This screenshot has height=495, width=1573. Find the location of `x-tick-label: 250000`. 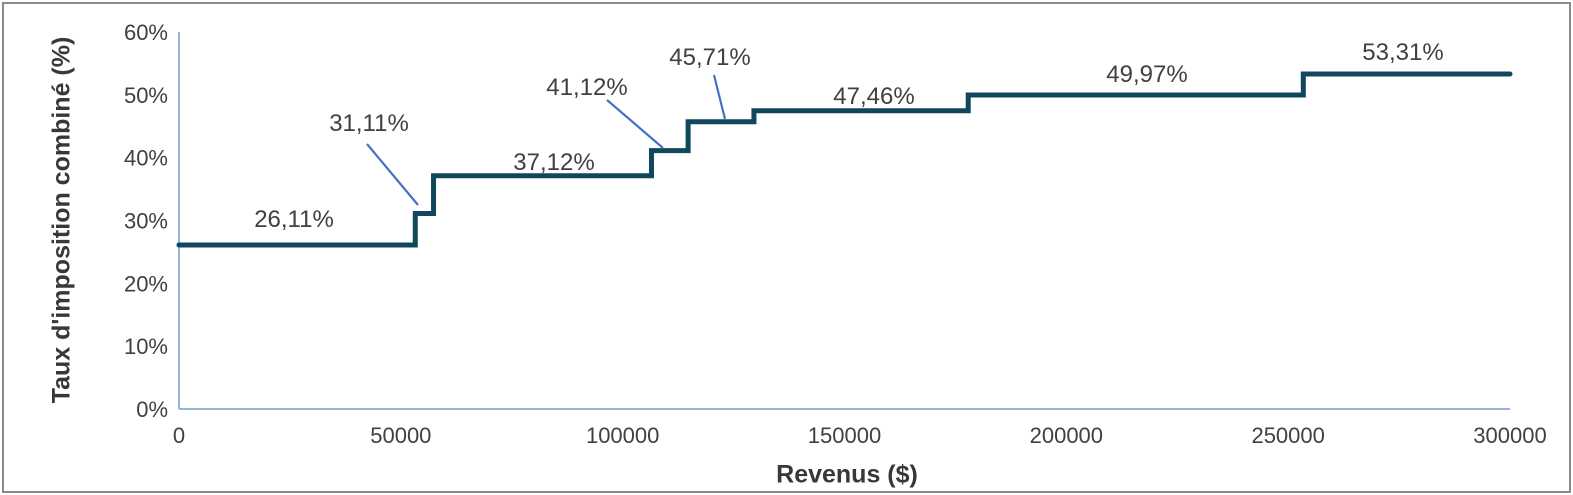

x-tick-label: 250000 is located at coordinates (1287, 435).